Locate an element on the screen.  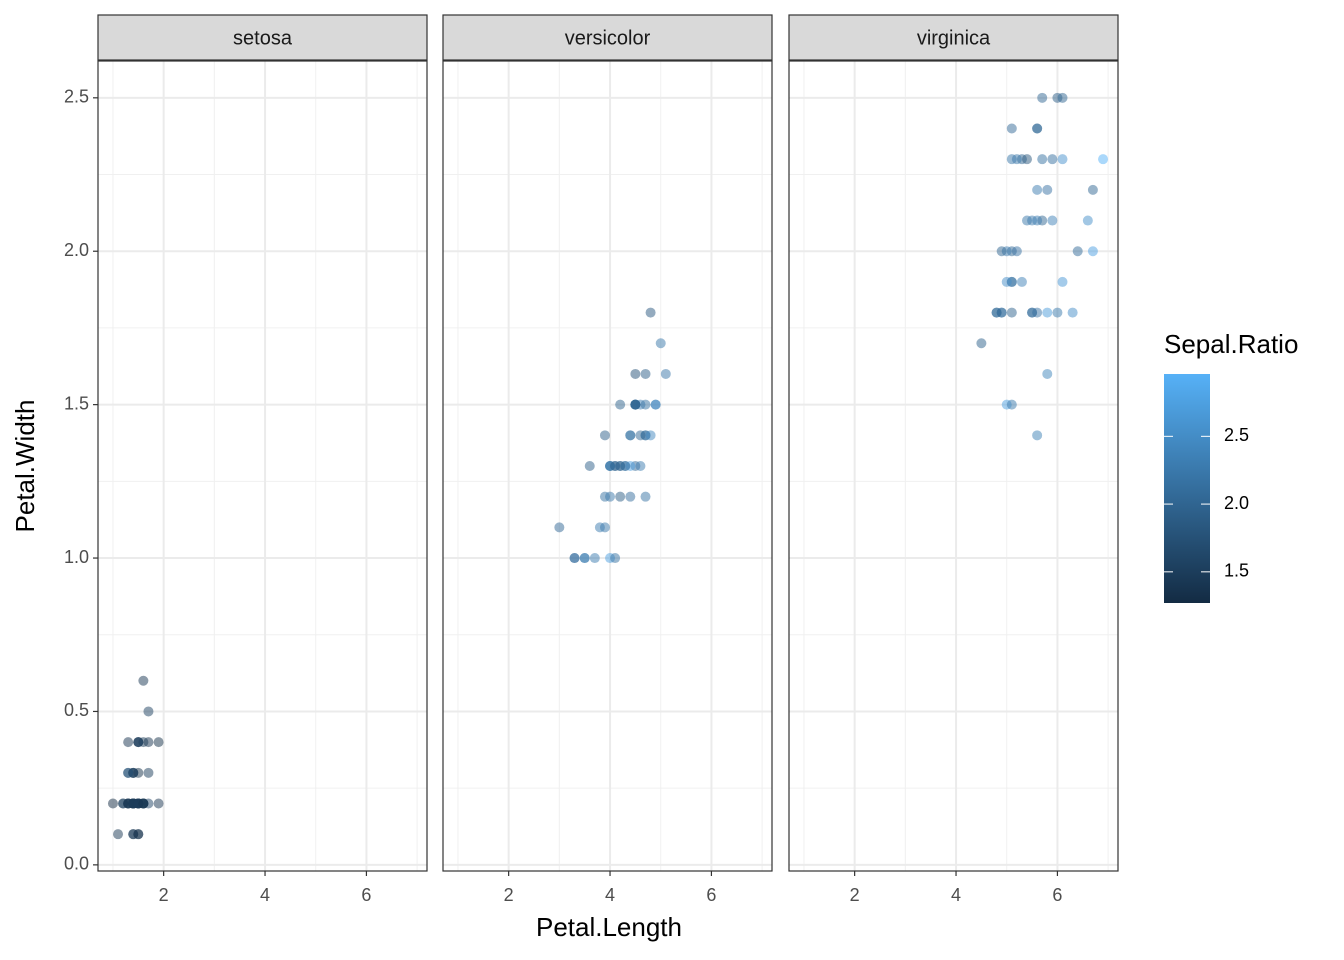
legend-title: Sepal.Ratio is located at coordinates (1231, 344).